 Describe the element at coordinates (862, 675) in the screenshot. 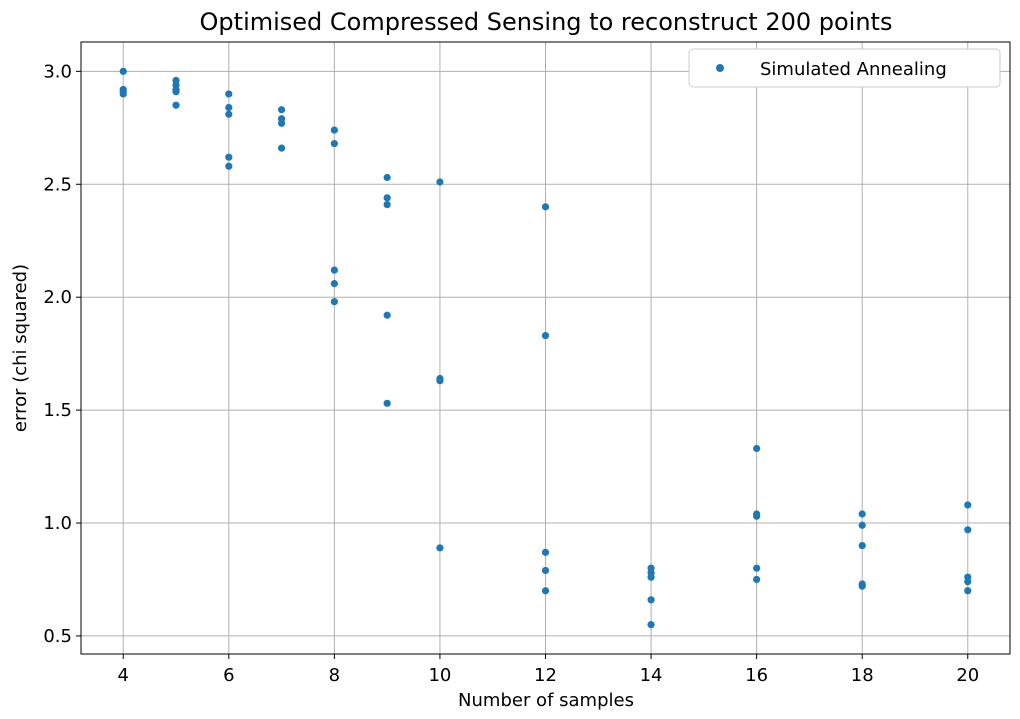

I see `x-tick-label: 18` at that location.